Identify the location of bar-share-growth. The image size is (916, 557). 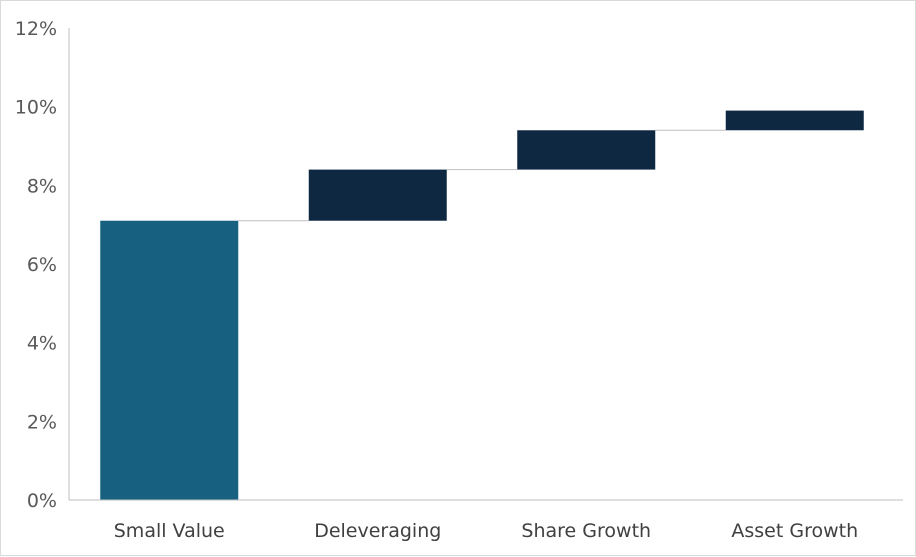
(586, 150).